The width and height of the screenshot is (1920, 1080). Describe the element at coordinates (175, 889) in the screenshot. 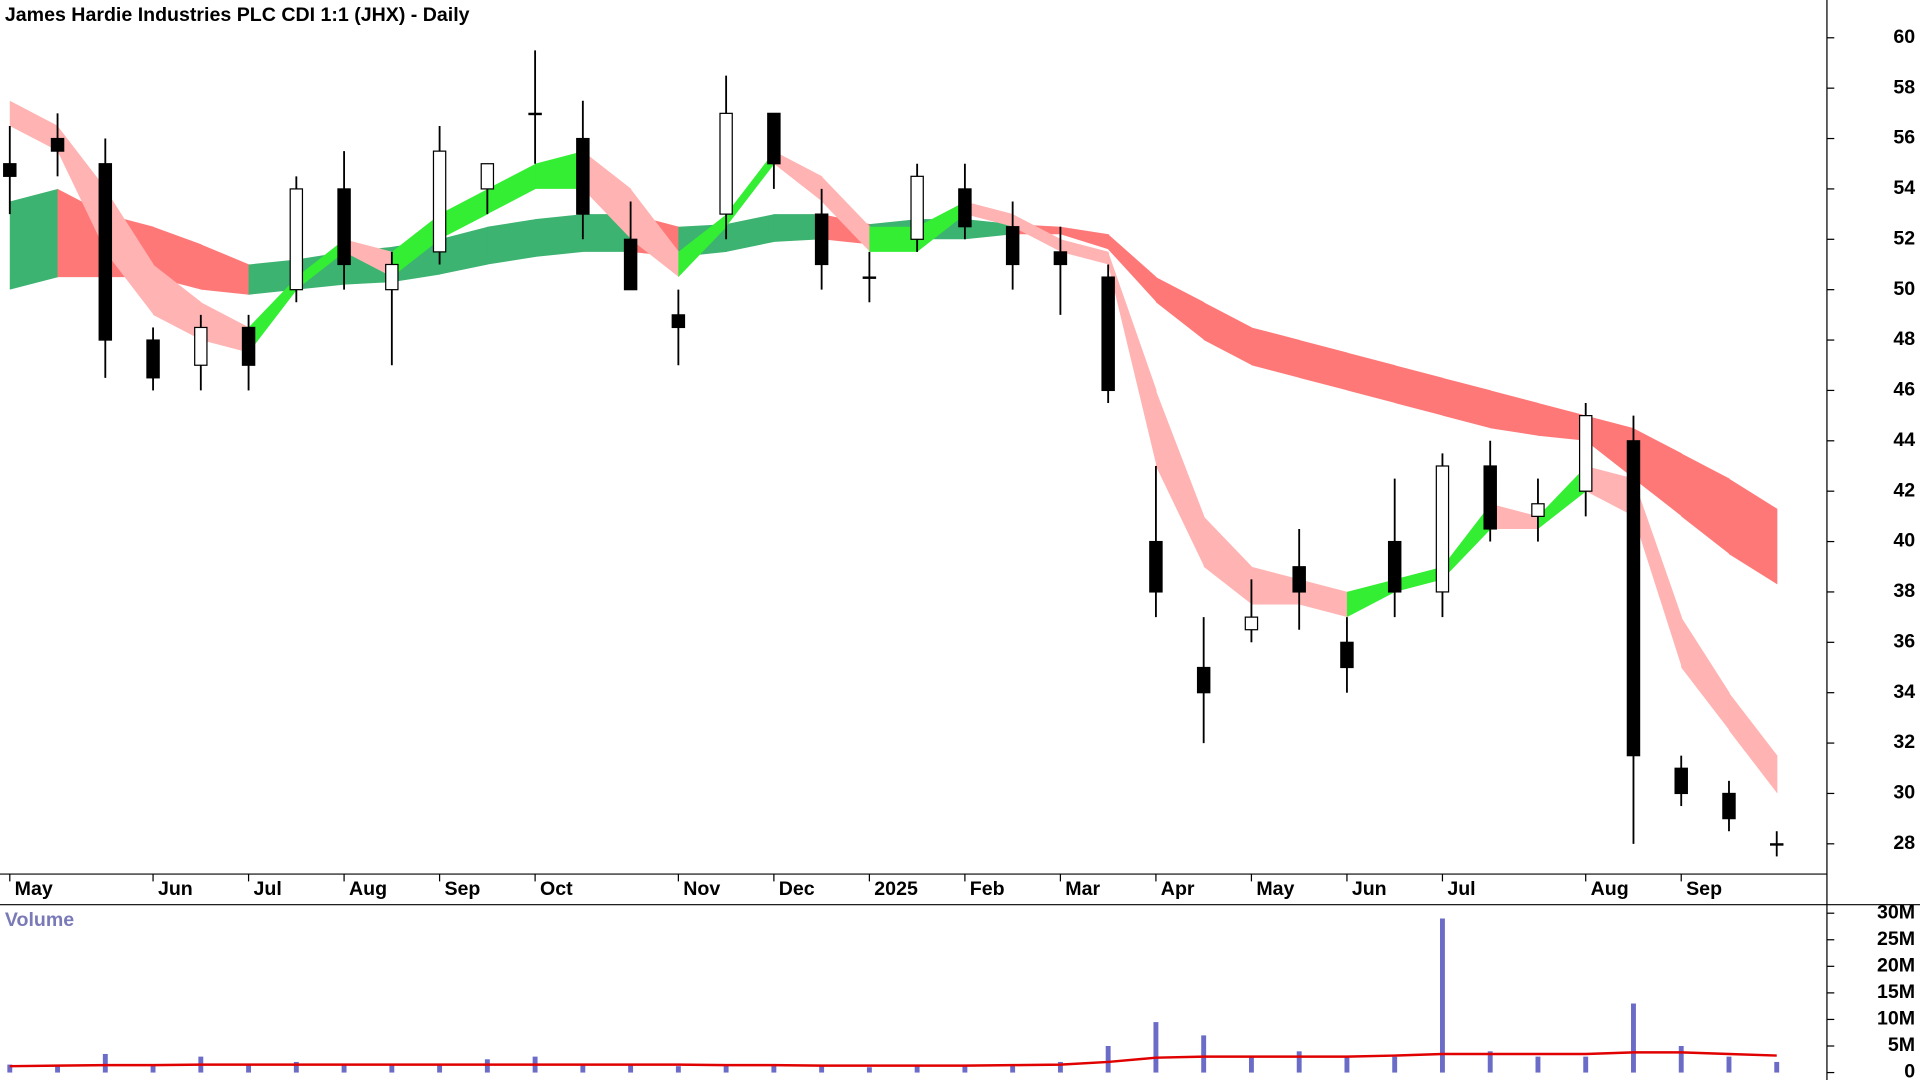

I see `x-tick-label: Jun` at that location.